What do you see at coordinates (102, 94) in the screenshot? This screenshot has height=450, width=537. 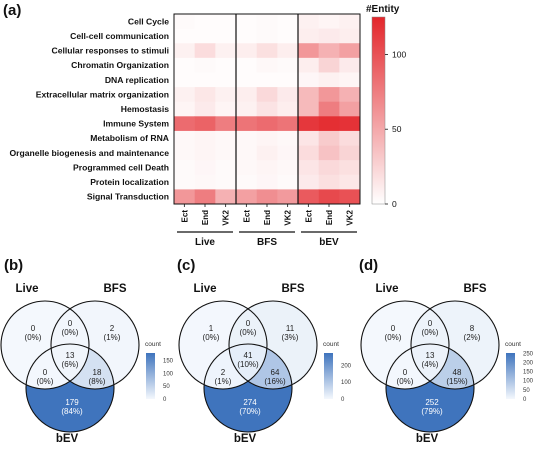 I see `row-label-extracellular-matrix-organization: Extracellular matrix organization` at bounding box center [102, 94].